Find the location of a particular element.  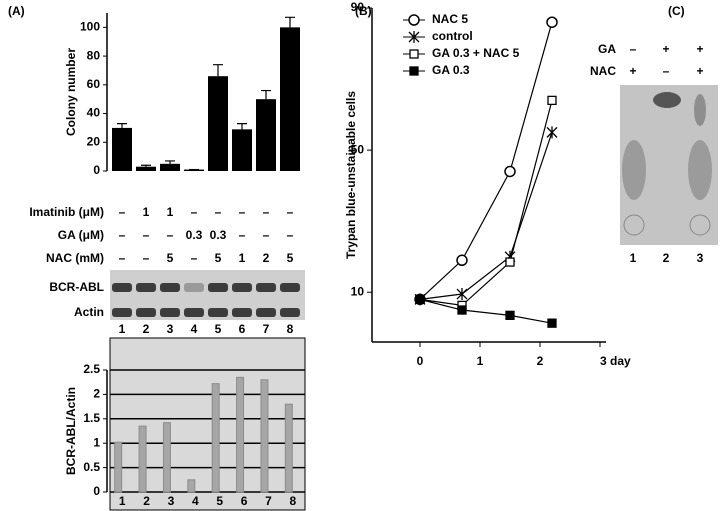

y-tick-label: 90 is located at coordinates (358, 7).